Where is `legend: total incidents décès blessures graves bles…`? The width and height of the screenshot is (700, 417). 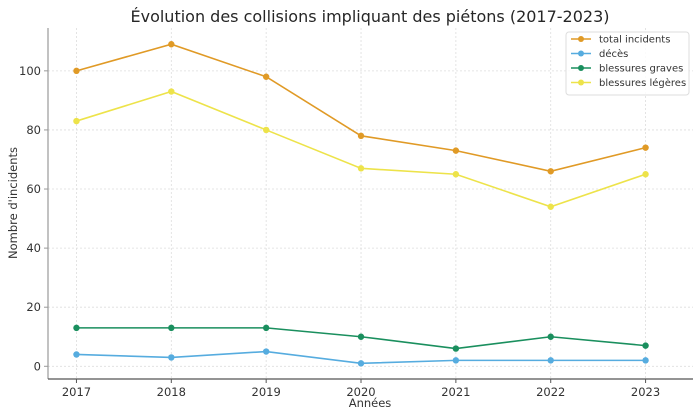 legend: total incidents décès blessures graves bles… is located at coordinates (627, 63).